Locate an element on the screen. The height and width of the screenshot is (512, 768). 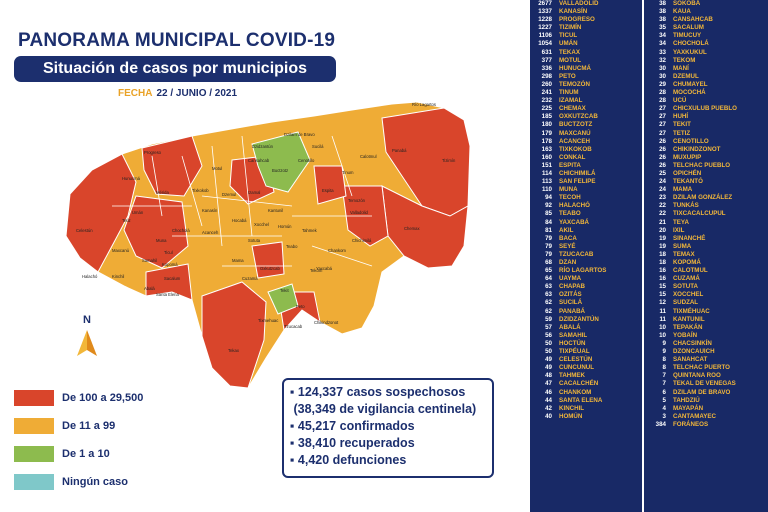
case-count: 10 is located at coordinates (662, 335).